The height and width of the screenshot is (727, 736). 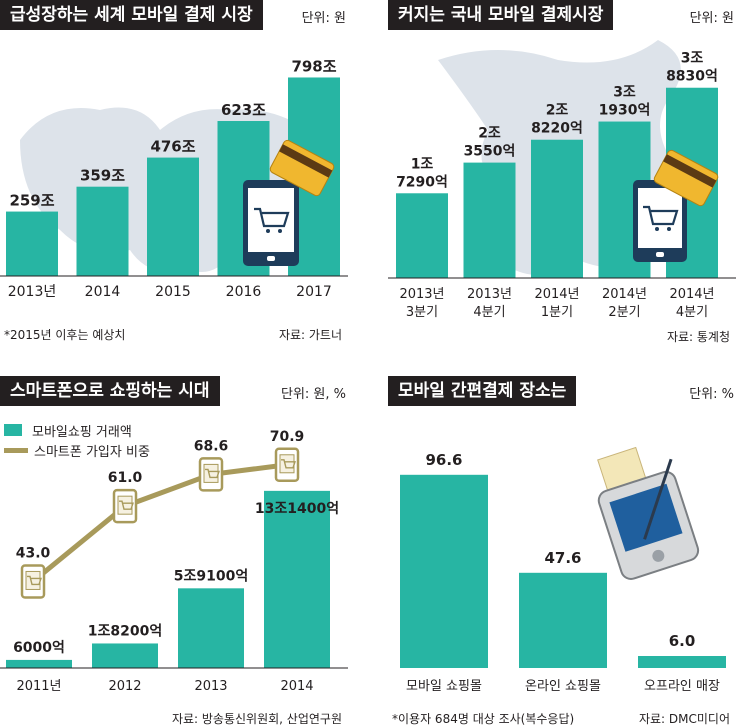 What do you see at coordinates (482, 391) in the screenshot?
I see `panel-title: 모바일 간편결제 장소는` at bounding box center [482, 391].